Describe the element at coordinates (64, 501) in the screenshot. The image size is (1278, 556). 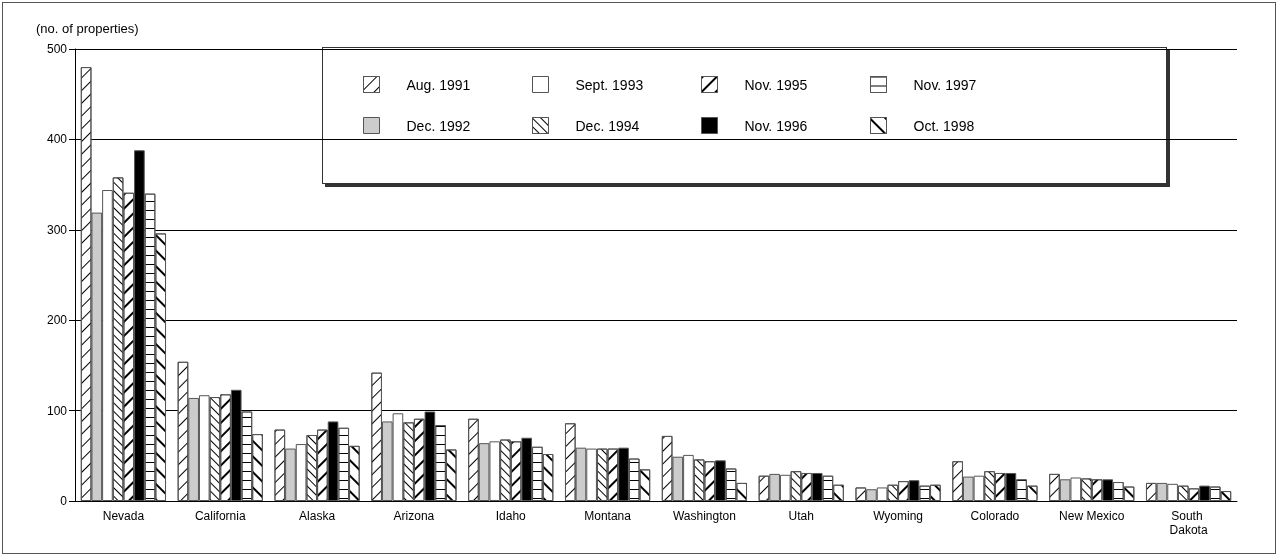
I see `y-tick-label: 0` at that location.